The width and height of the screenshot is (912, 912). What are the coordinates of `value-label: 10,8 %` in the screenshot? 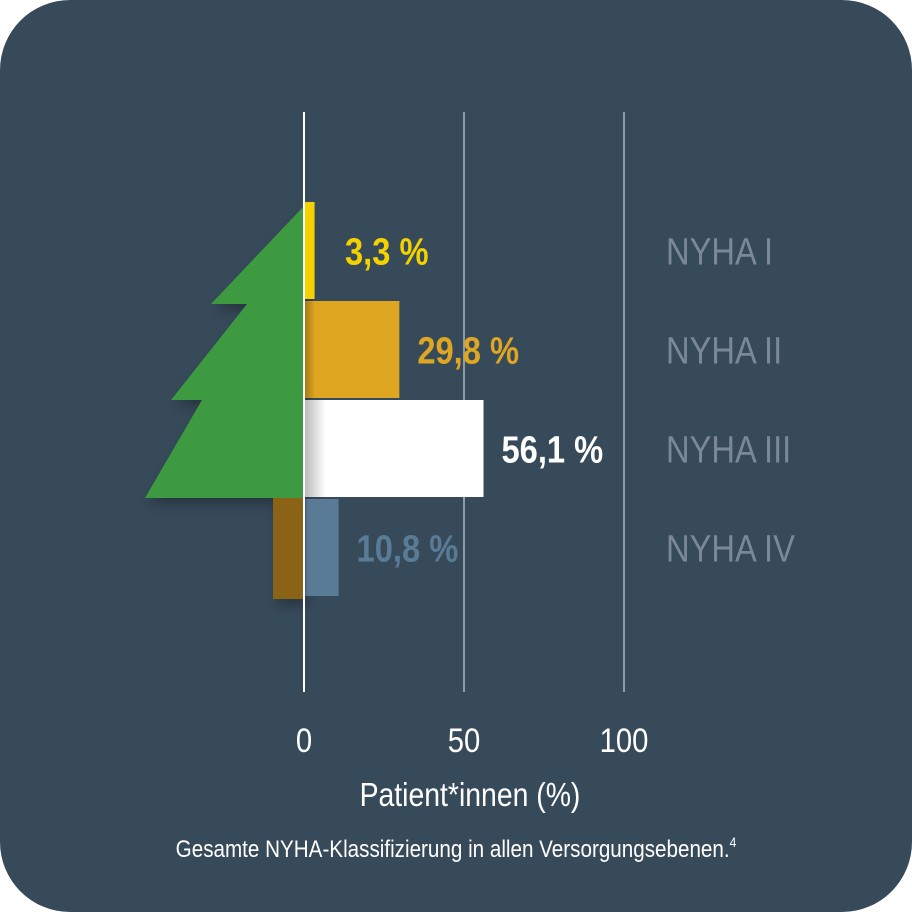 It's located at (408, 548).